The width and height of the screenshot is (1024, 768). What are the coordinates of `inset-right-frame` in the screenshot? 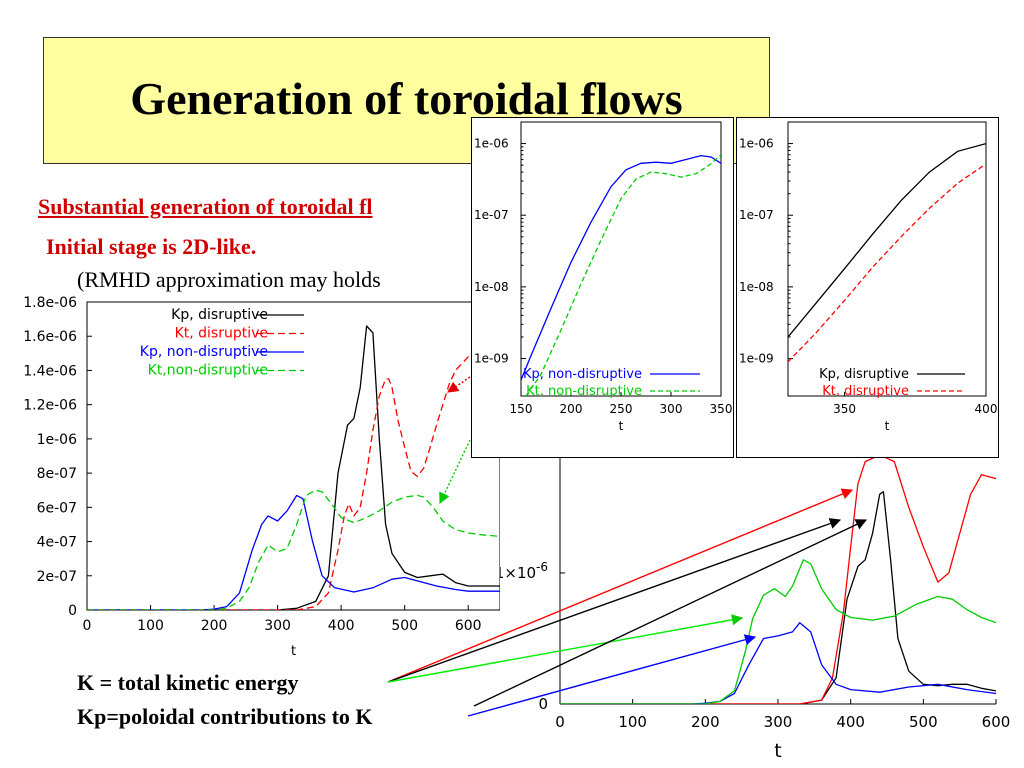 It's located at (867, 287).